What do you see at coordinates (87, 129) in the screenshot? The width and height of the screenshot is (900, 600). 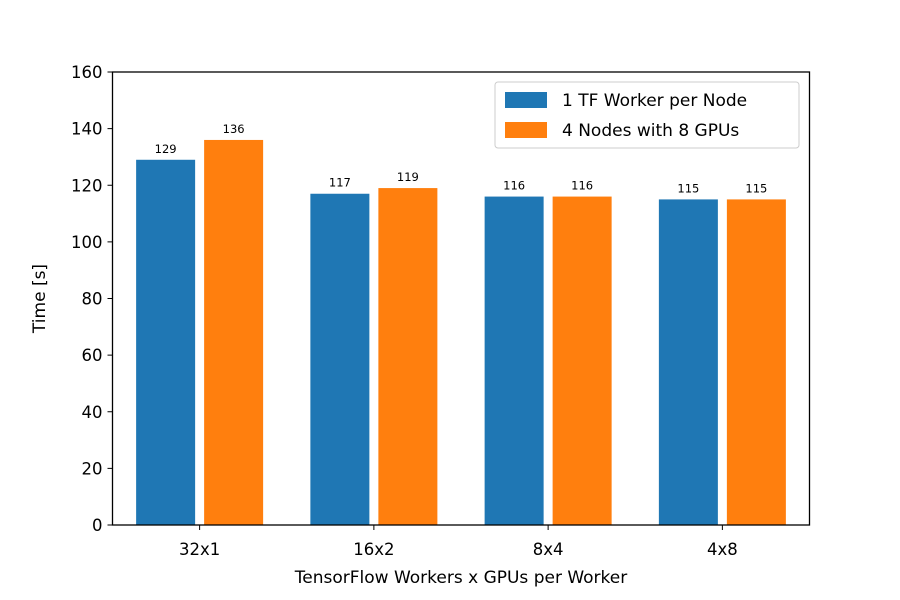 I see `y-tick-label-140: 140` at bounding box center [87, 129].